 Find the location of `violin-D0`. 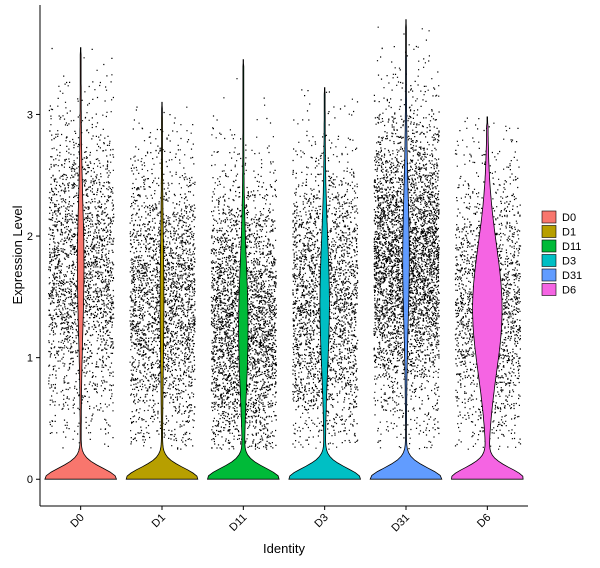

violin-D0 is located at coordinates (81, 263).